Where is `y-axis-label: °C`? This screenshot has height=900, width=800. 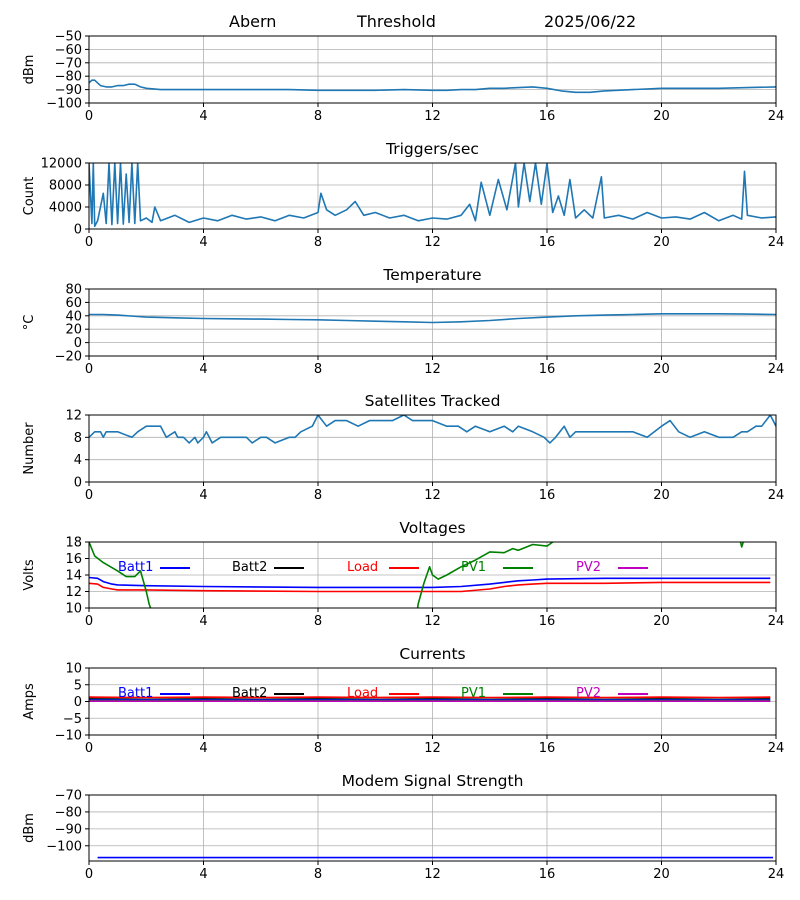
y-axis-label: °C is located at coordinates (29, 323).